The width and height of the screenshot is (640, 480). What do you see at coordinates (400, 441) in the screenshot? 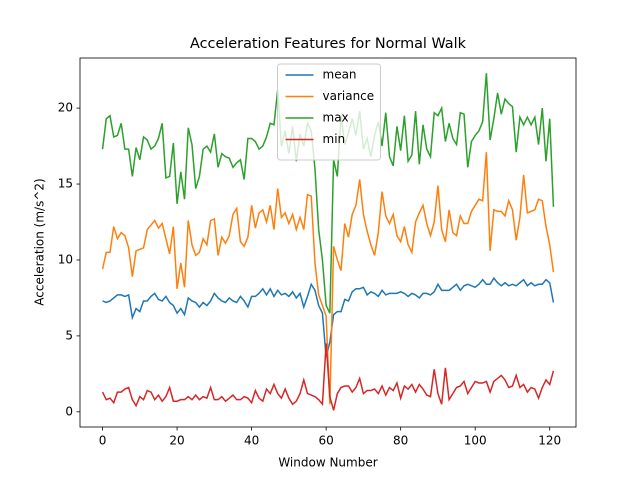
I see `x-tick-label: 80` at bounding box center [400, 441].